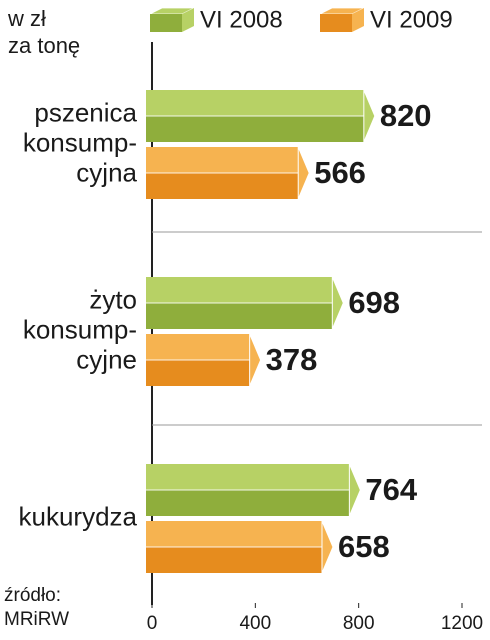  I want to click on category-label: kukurydza, so click(78, 516).